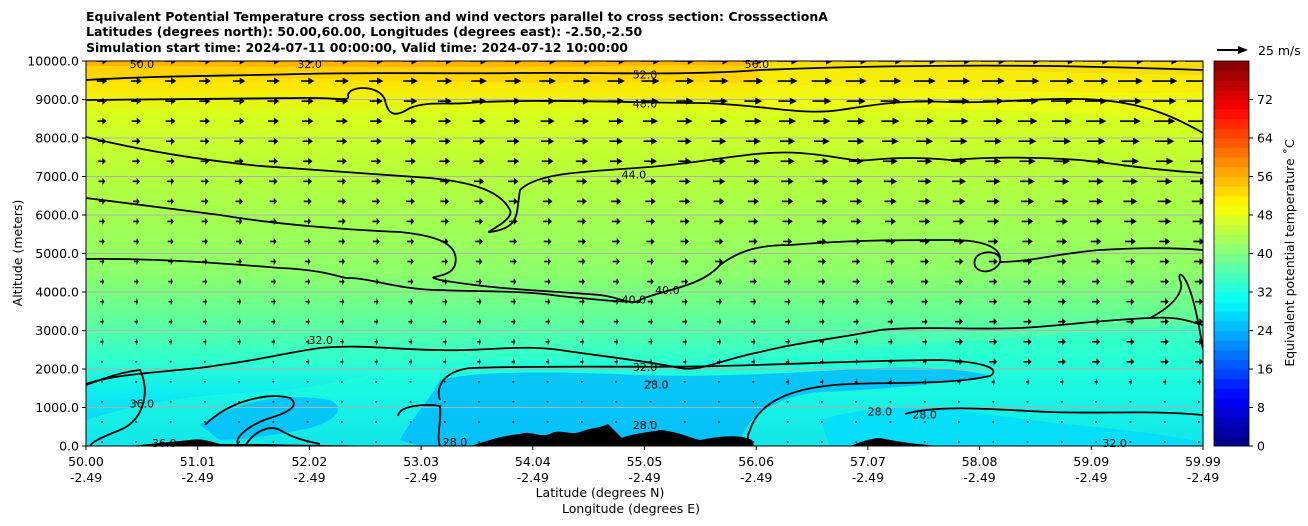 Image resolution: width=1308 pixels, height=526 pixels. I want to click on colorbar-tick-label: 16, so click(1265, 369).